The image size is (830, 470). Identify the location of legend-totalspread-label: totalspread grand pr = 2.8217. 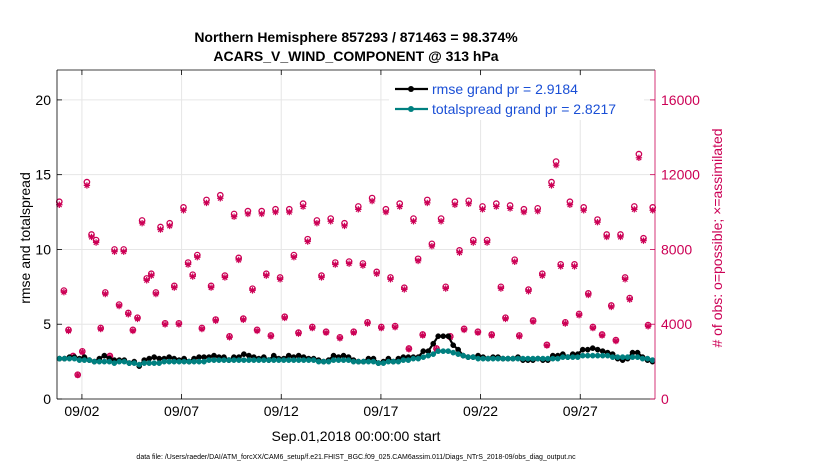
(524, 109).